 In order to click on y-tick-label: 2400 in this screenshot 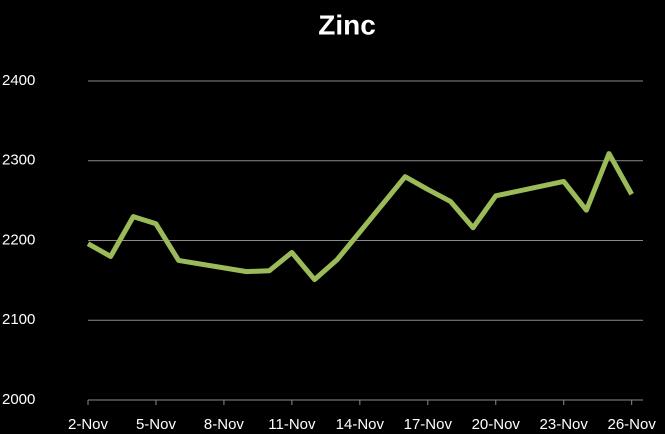, I will do `click(18, 80)`.